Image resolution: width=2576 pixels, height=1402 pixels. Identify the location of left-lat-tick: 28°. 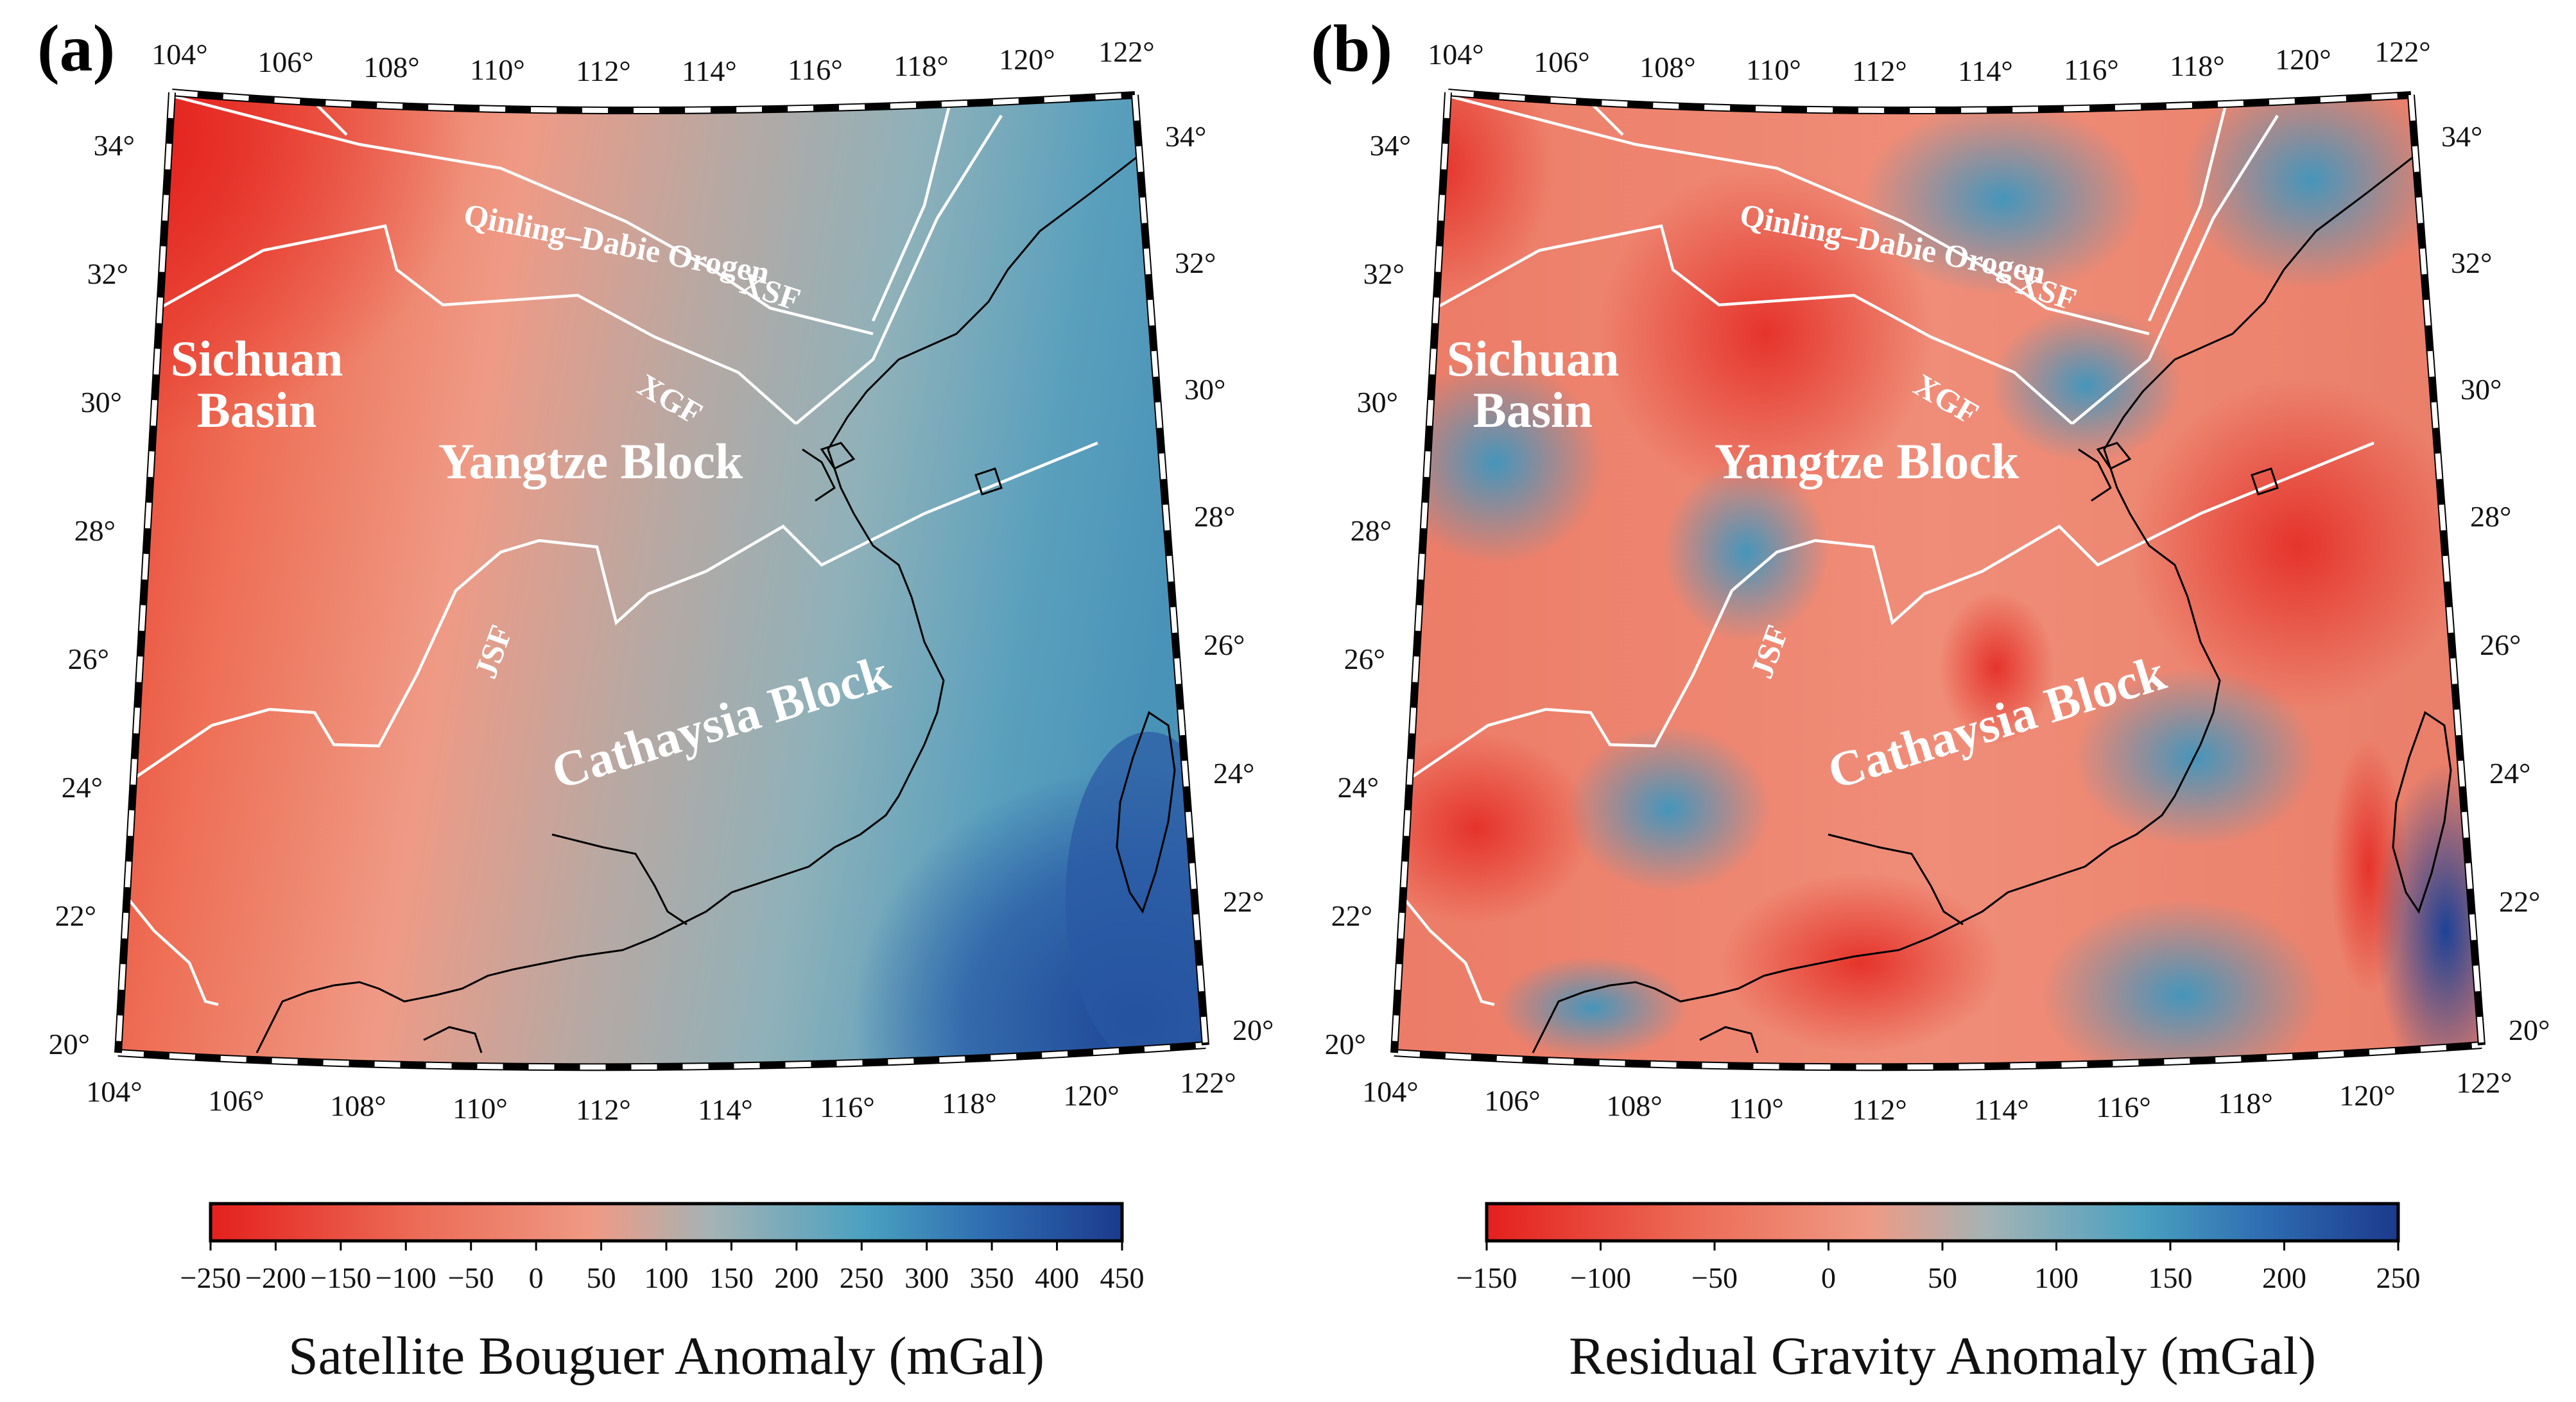
(1372, 530).